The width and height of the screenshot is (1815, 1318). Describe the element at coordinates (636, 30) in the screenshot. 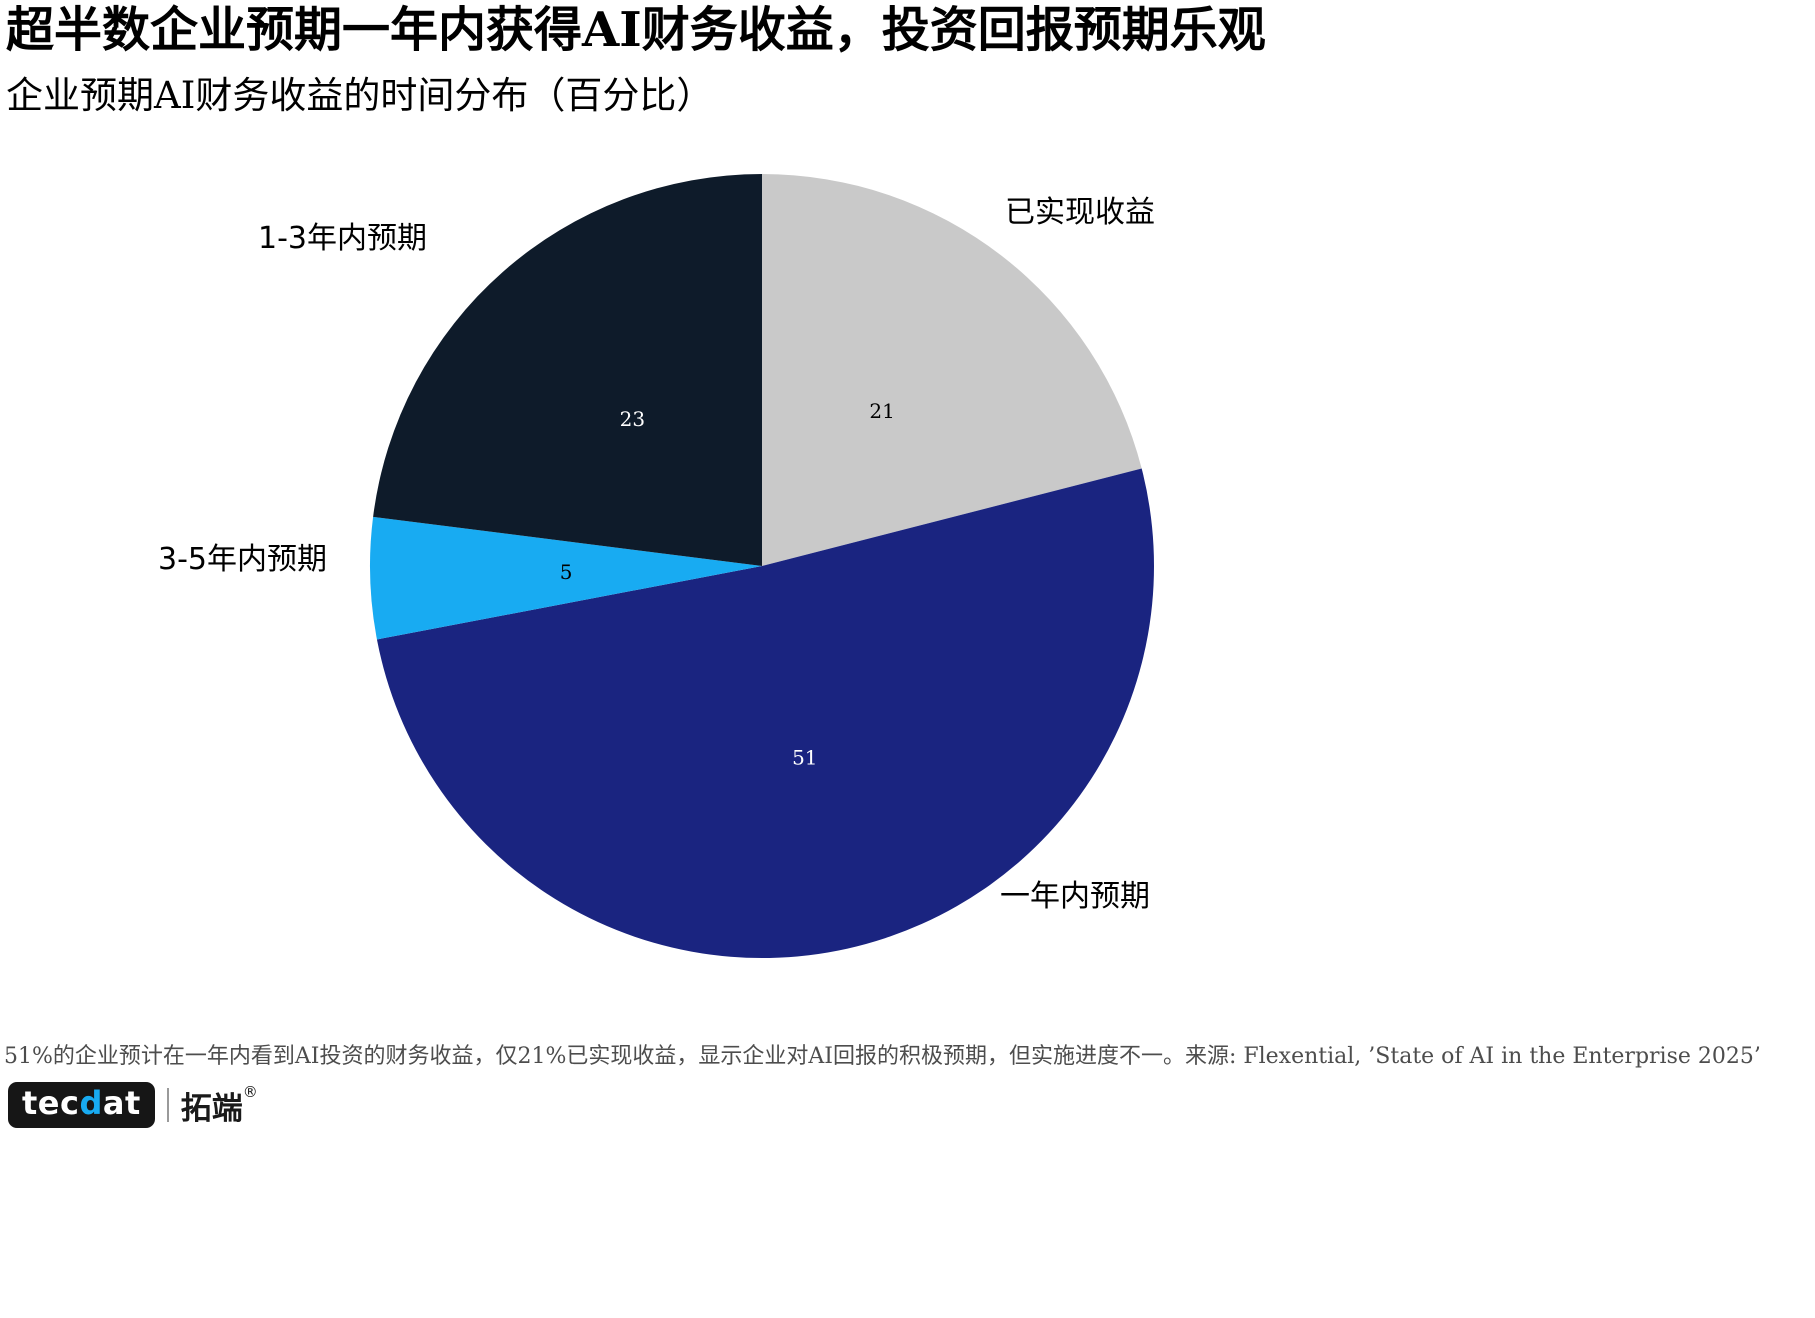

I see `page-title: 超半数企业预期一年内获得AI财务收益，投资回报预期乐观` at that location.